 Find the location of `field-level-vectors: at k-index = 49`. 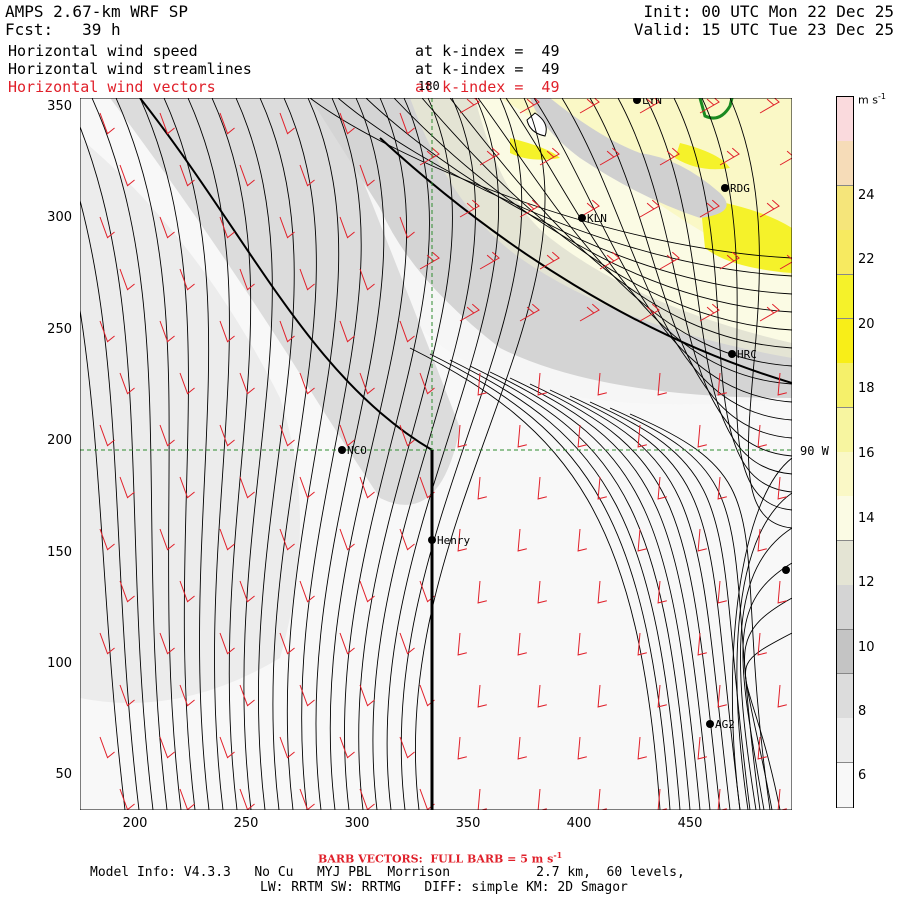

field-level-vectors: at k-index = 49 is located at coordinates (487, 87).